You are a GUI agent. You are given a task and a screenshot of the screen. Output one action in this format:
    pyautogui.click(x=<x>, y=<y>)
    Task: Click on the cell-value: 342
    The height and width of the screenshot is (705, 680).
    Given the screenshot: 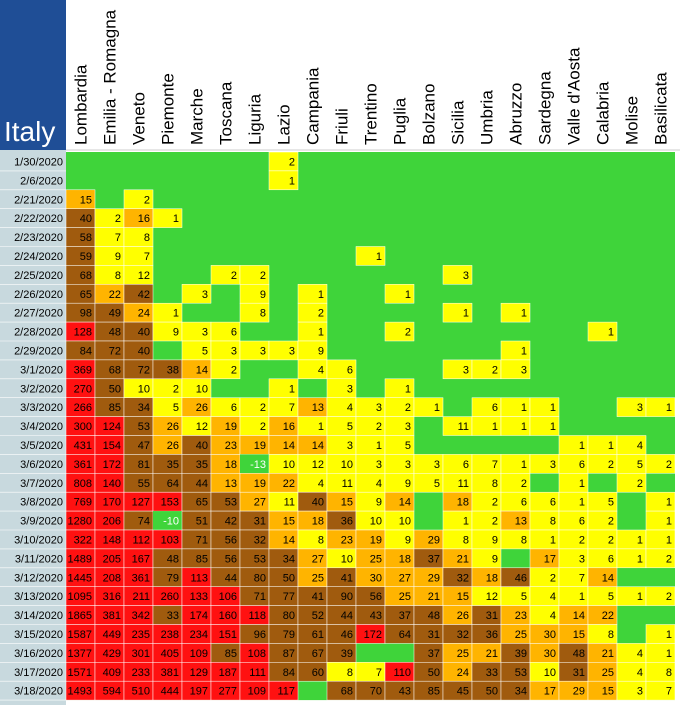 What is the action you would take?
    pyautogui.click(x=141, y=616)
    